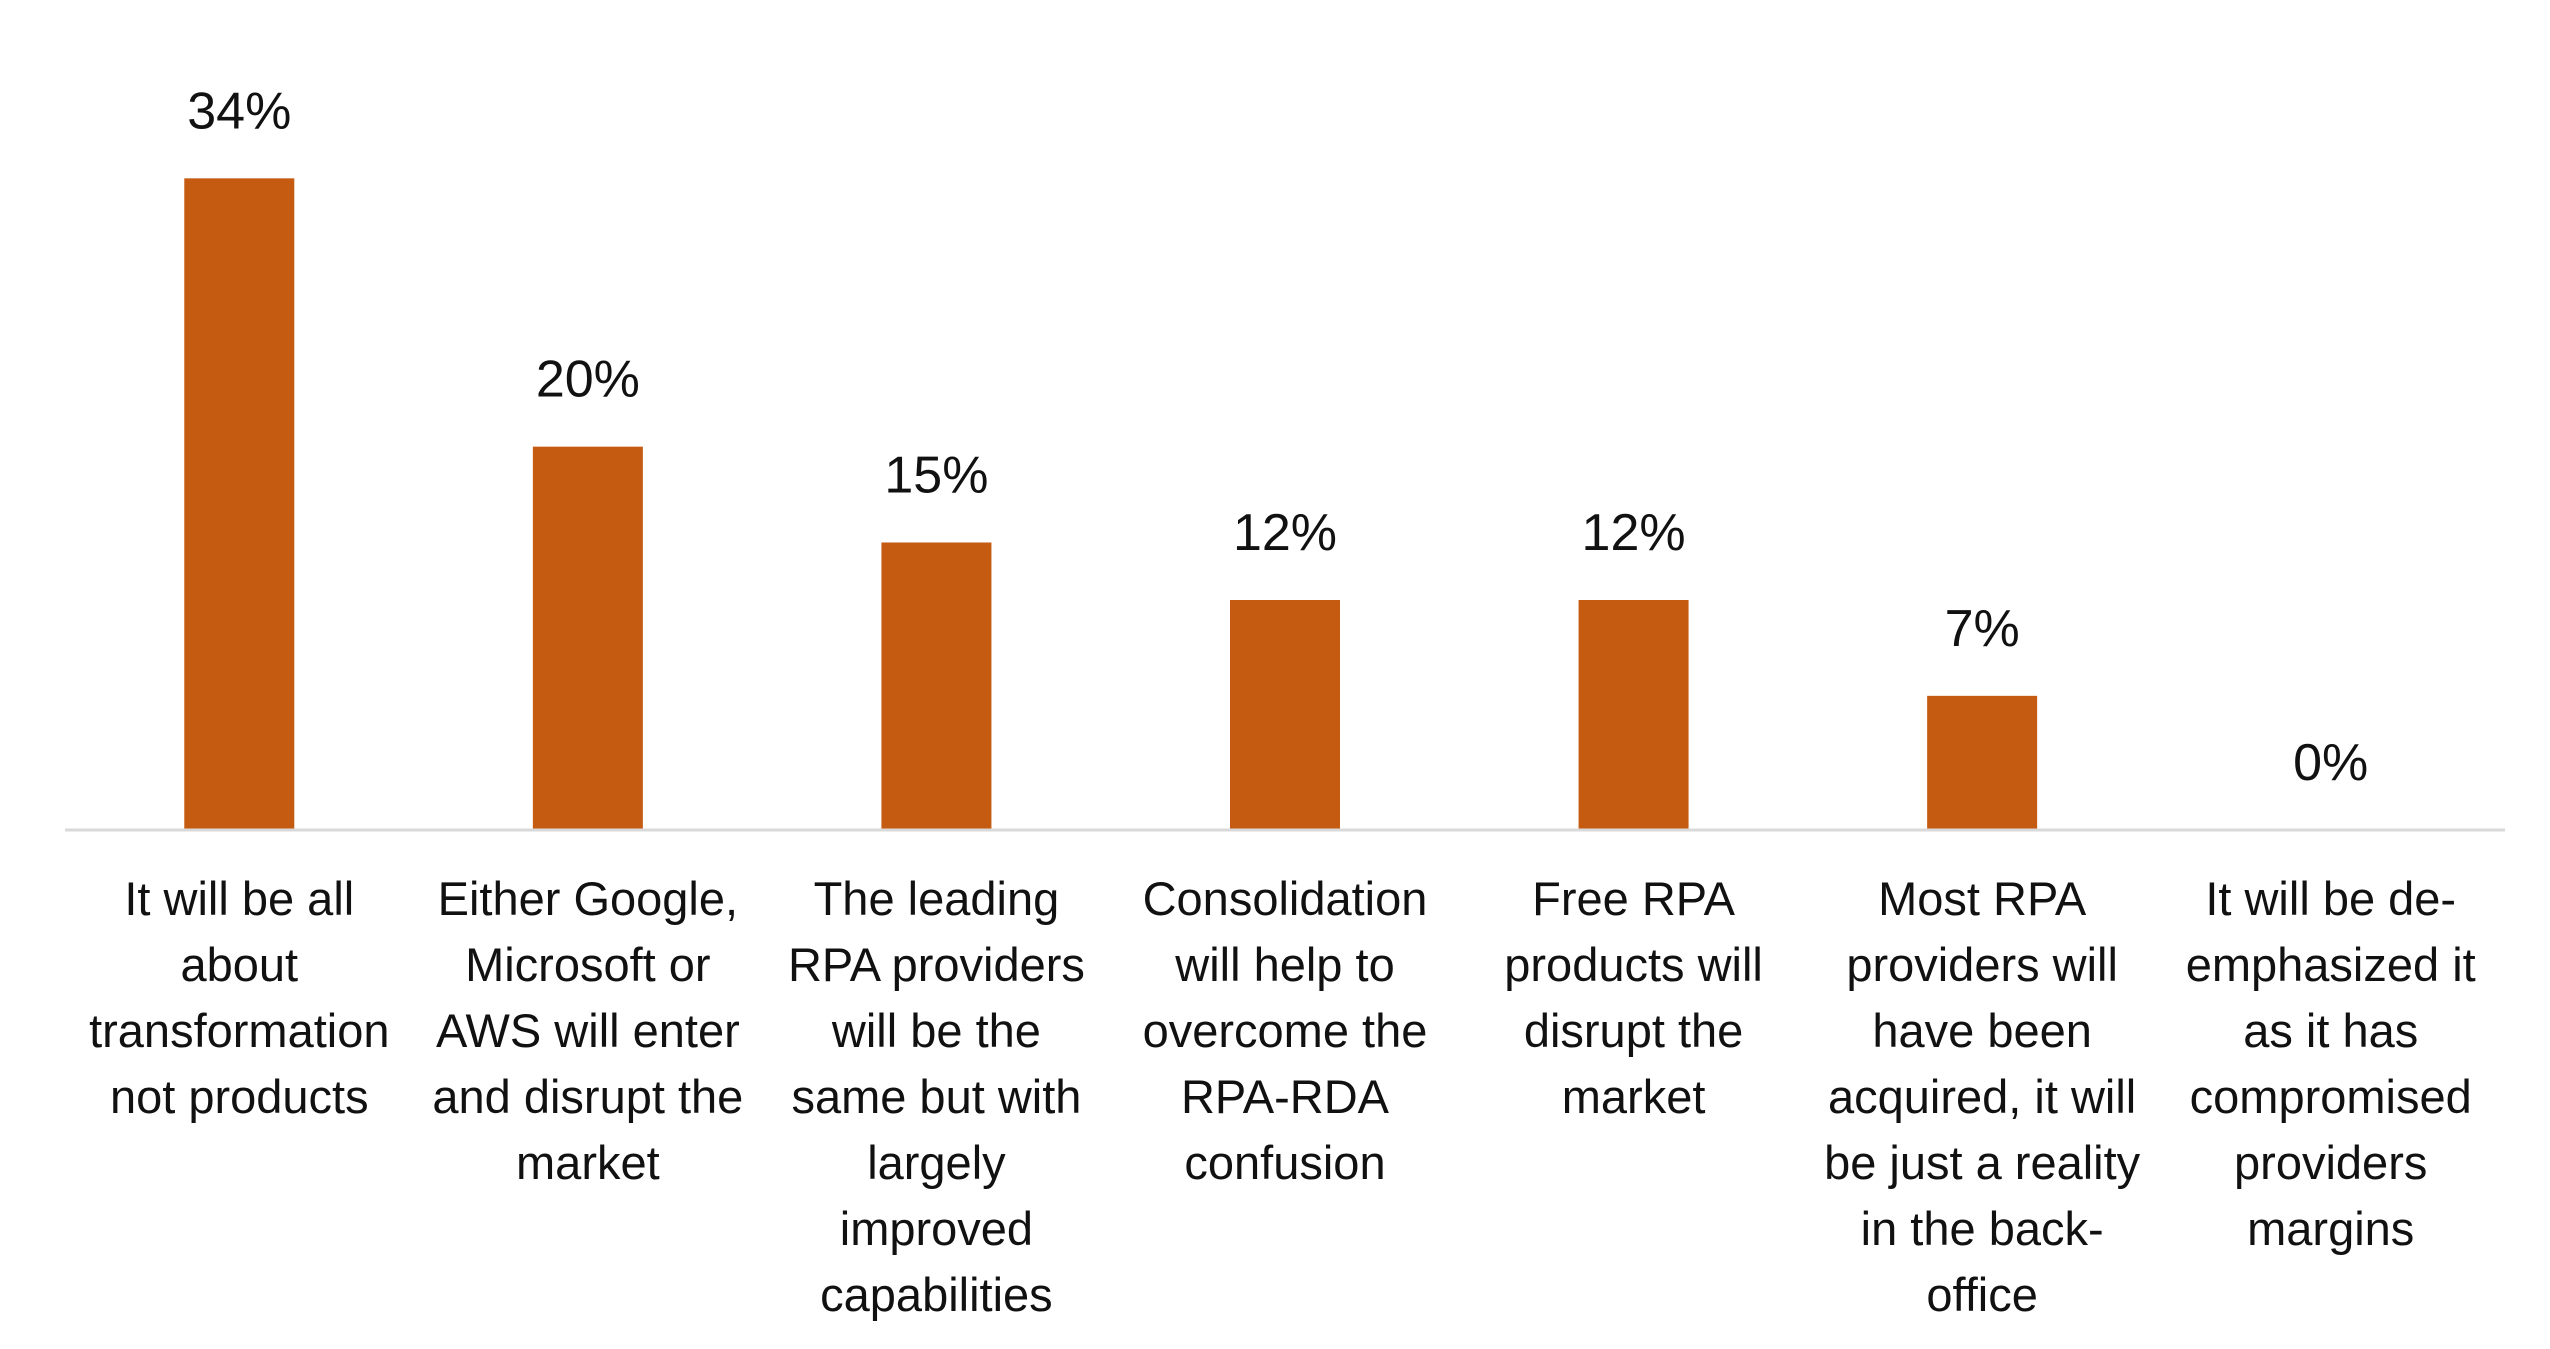 This screenshot has height=1349, width=2550. Describe the element at coordinates (937, 898) in the screenshot. I see `category-label-line: The leading` at that location.